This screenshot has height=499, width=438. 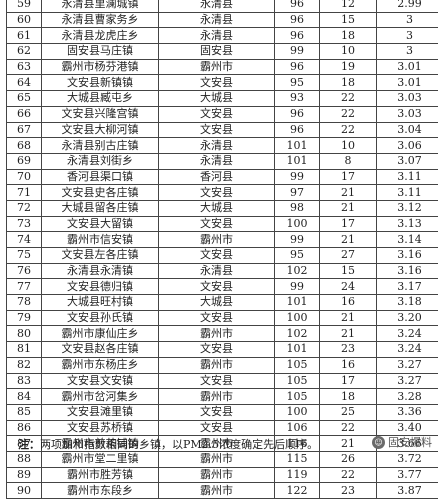 I want to click on score-value-cell: 3, so click(x=407, y=52).